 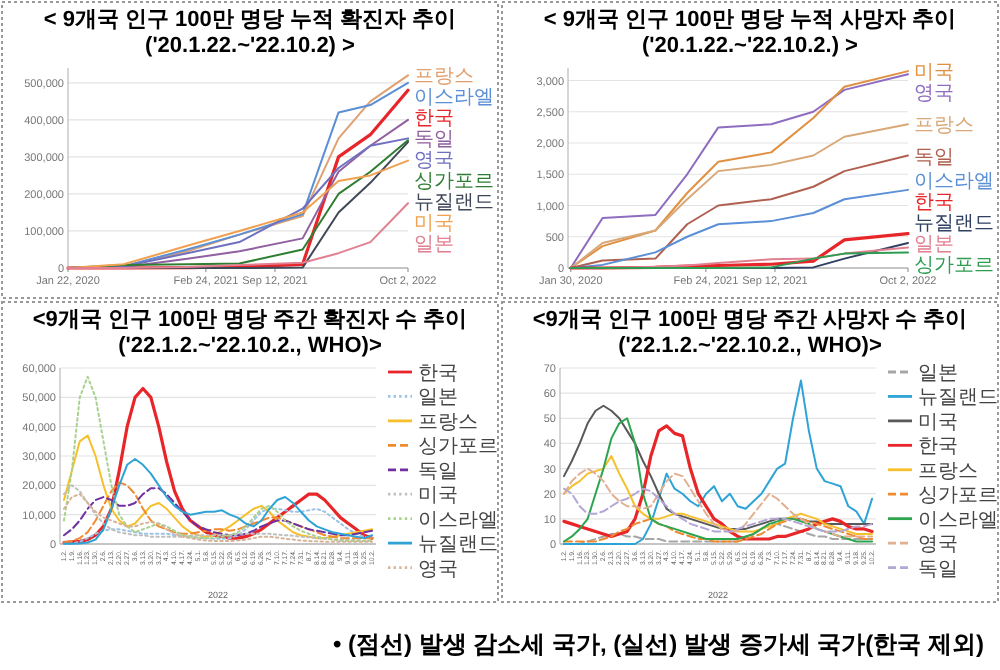 I want to click on chart-title: <9개국 인구 100만 명당 주간 사망자 수 추이, so click(x=750, y=320).